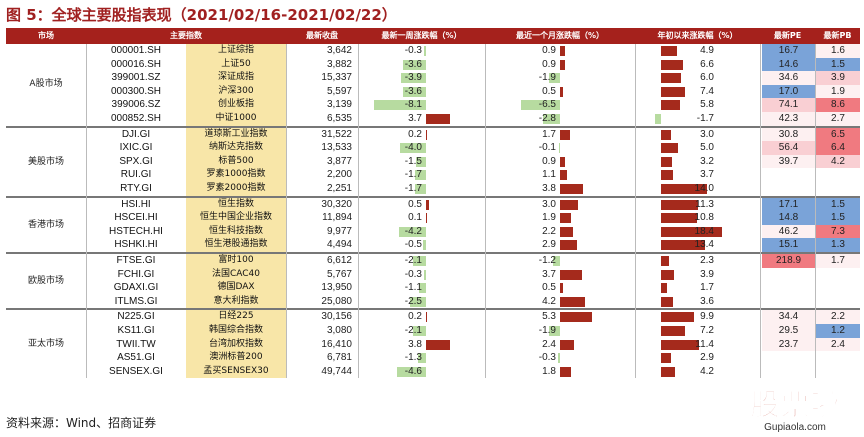  I want to click on latest-close: 2,251, so click(339, 188).